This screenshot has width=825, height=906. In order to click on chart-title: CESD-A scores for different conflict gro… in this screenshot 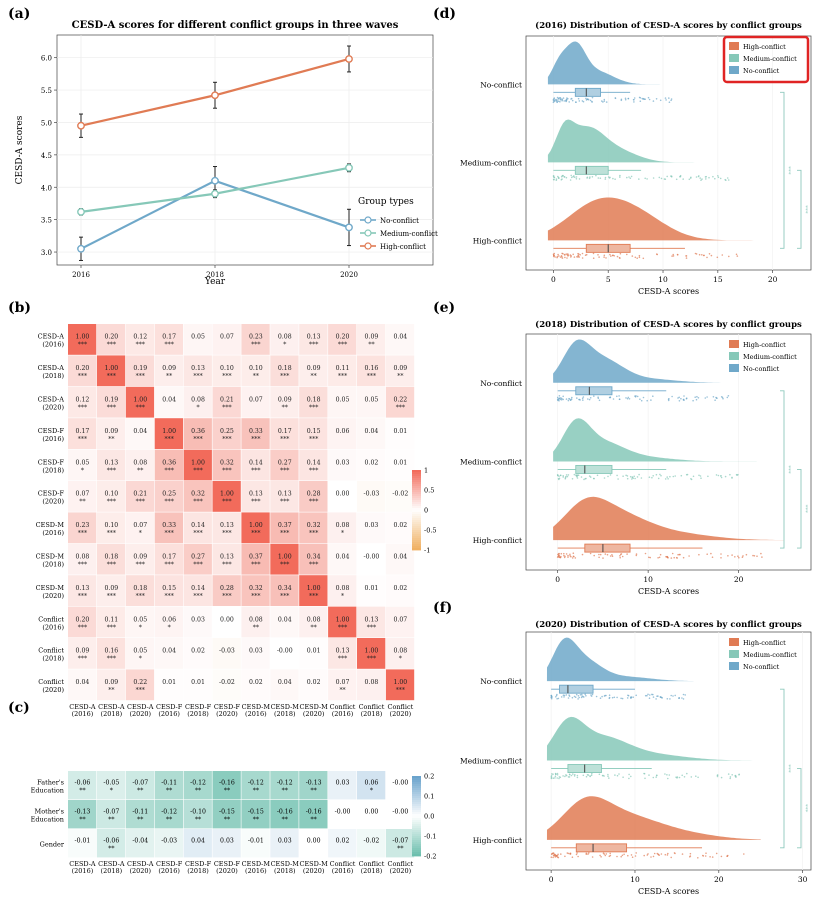, I will do `click(235, 25)`.